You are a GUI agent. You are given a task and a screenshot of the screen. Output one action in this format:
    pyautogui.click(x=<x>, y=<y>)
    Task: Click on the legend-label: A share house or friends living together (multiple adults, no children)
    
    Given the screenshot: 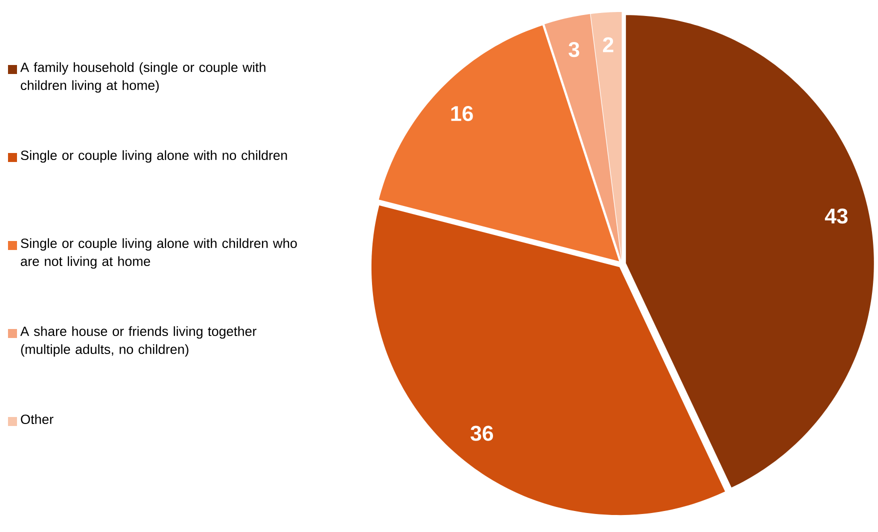 What is the action you would take?
    pyautogui.click(x=138, y=341)
    